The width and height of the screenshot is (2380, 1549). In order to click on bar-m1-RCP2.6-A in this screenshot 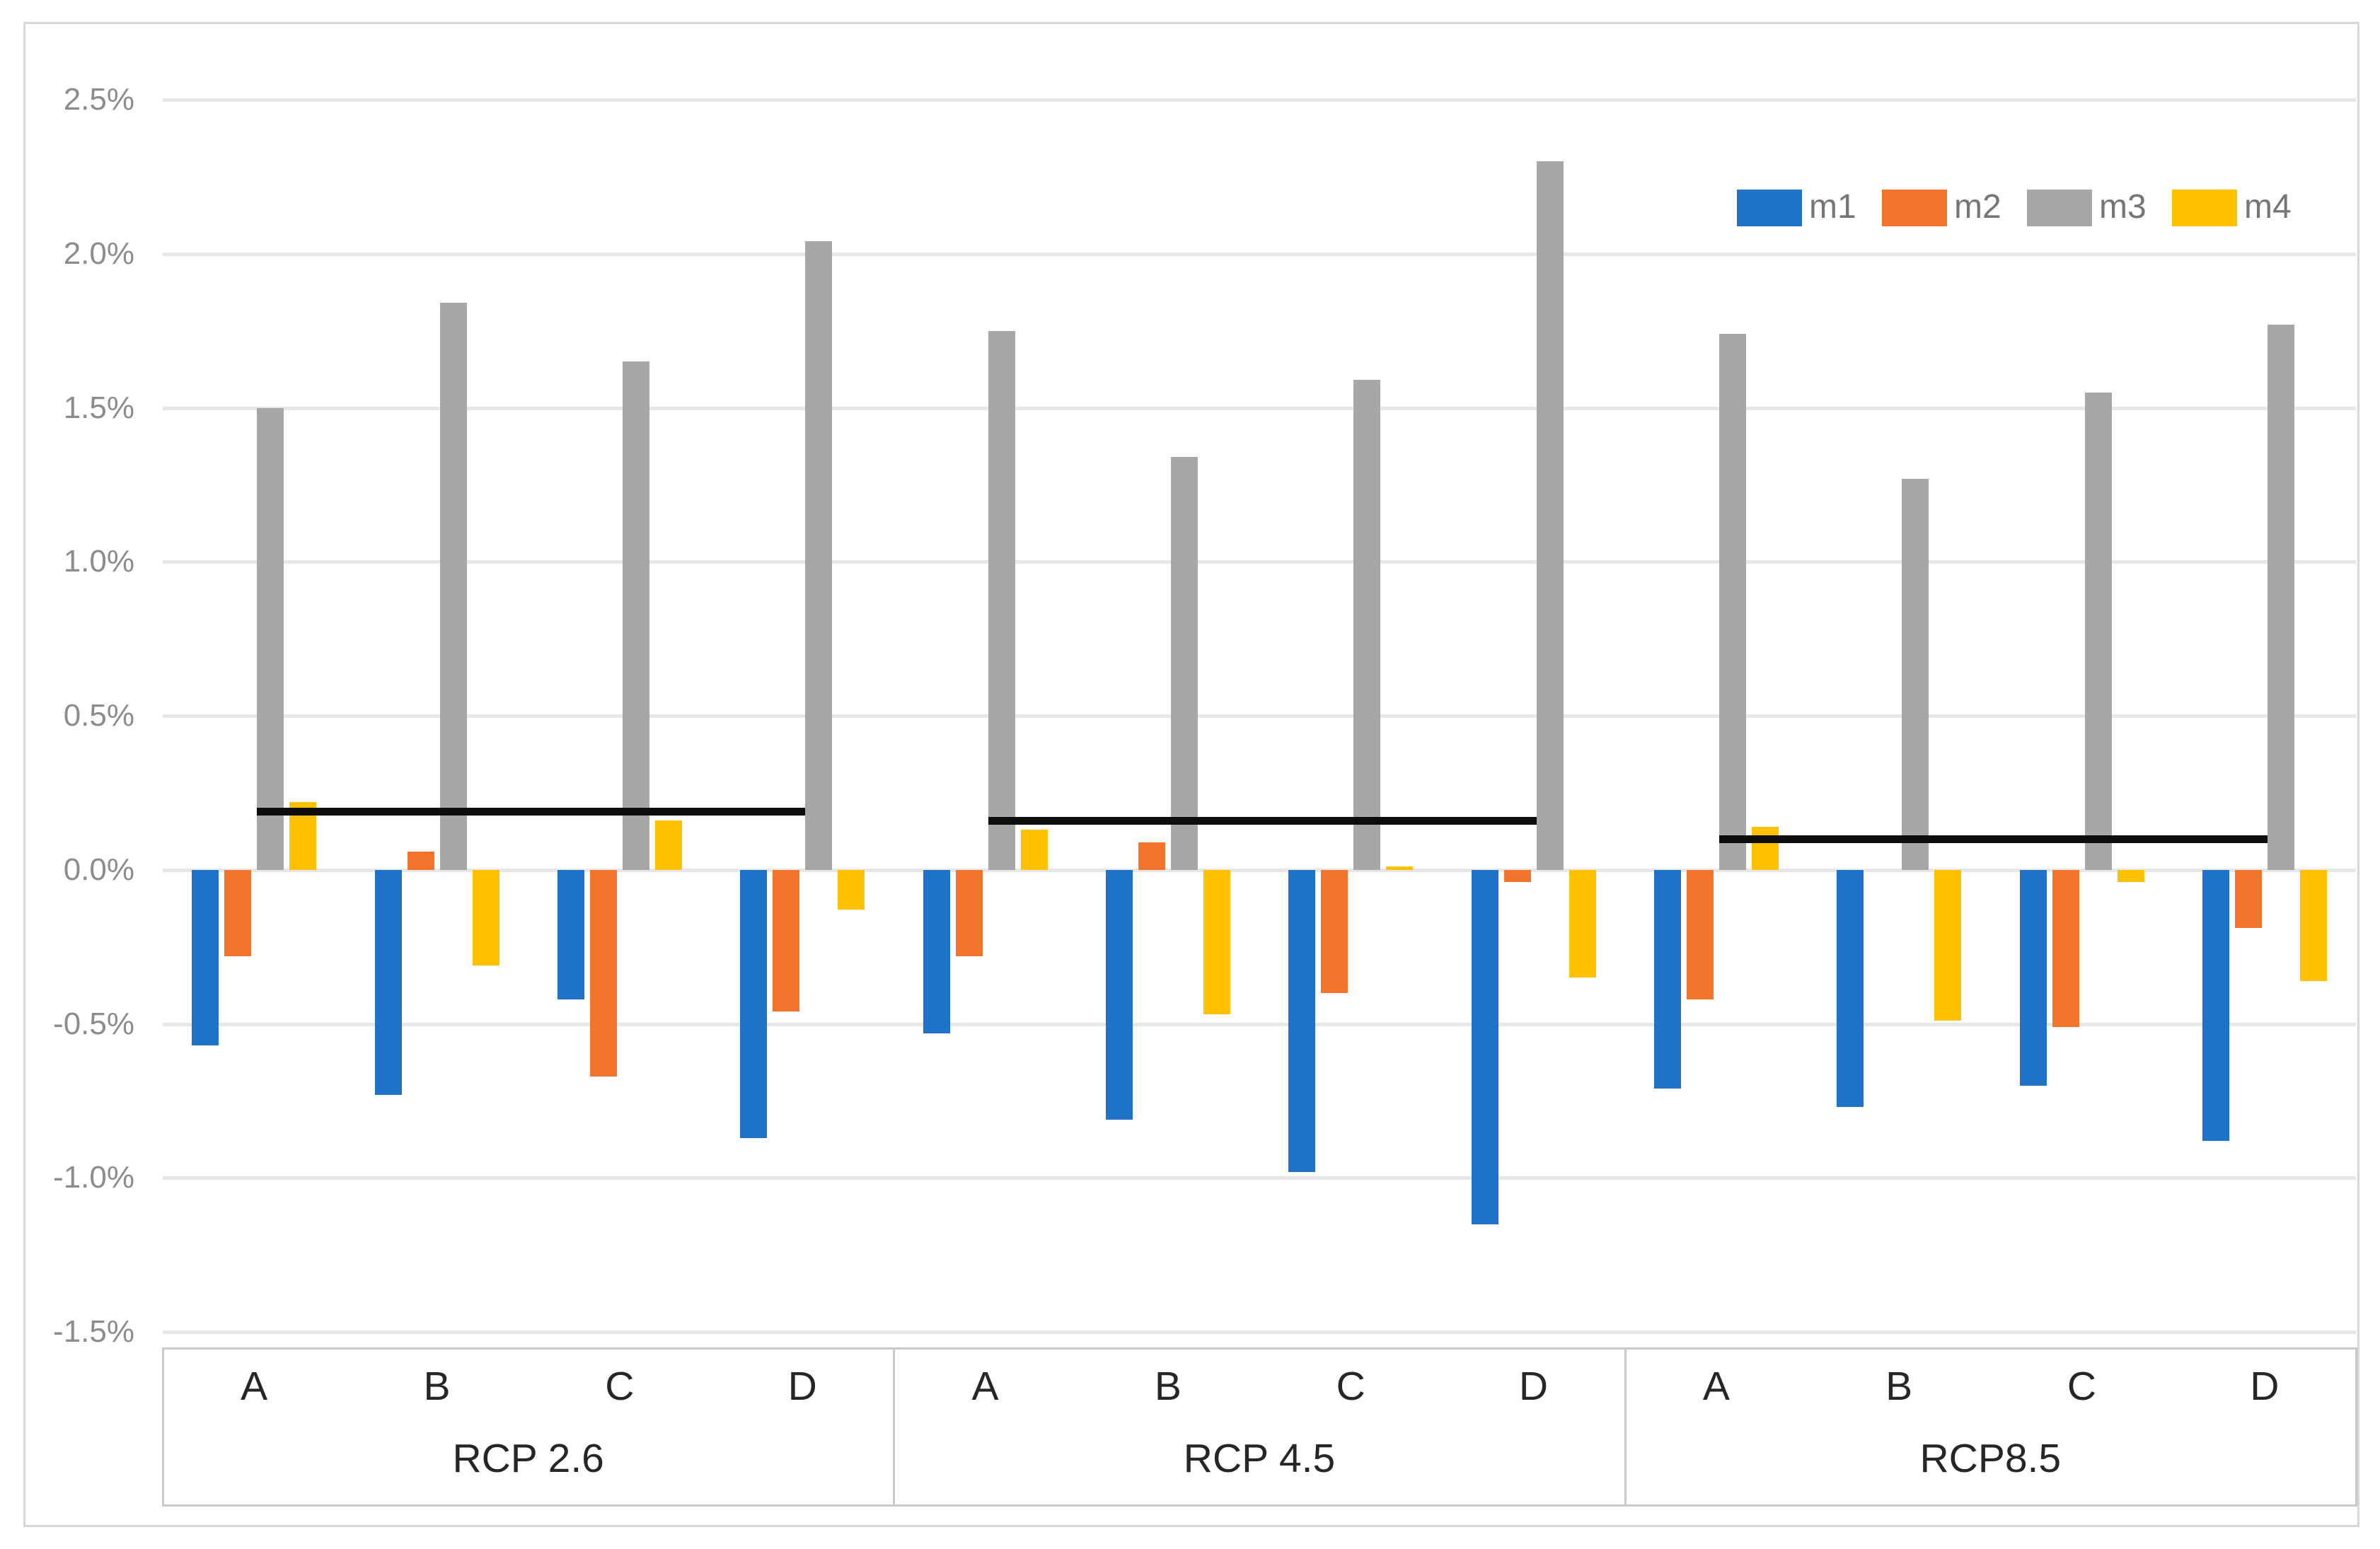, I will do `click(205, 957)`.